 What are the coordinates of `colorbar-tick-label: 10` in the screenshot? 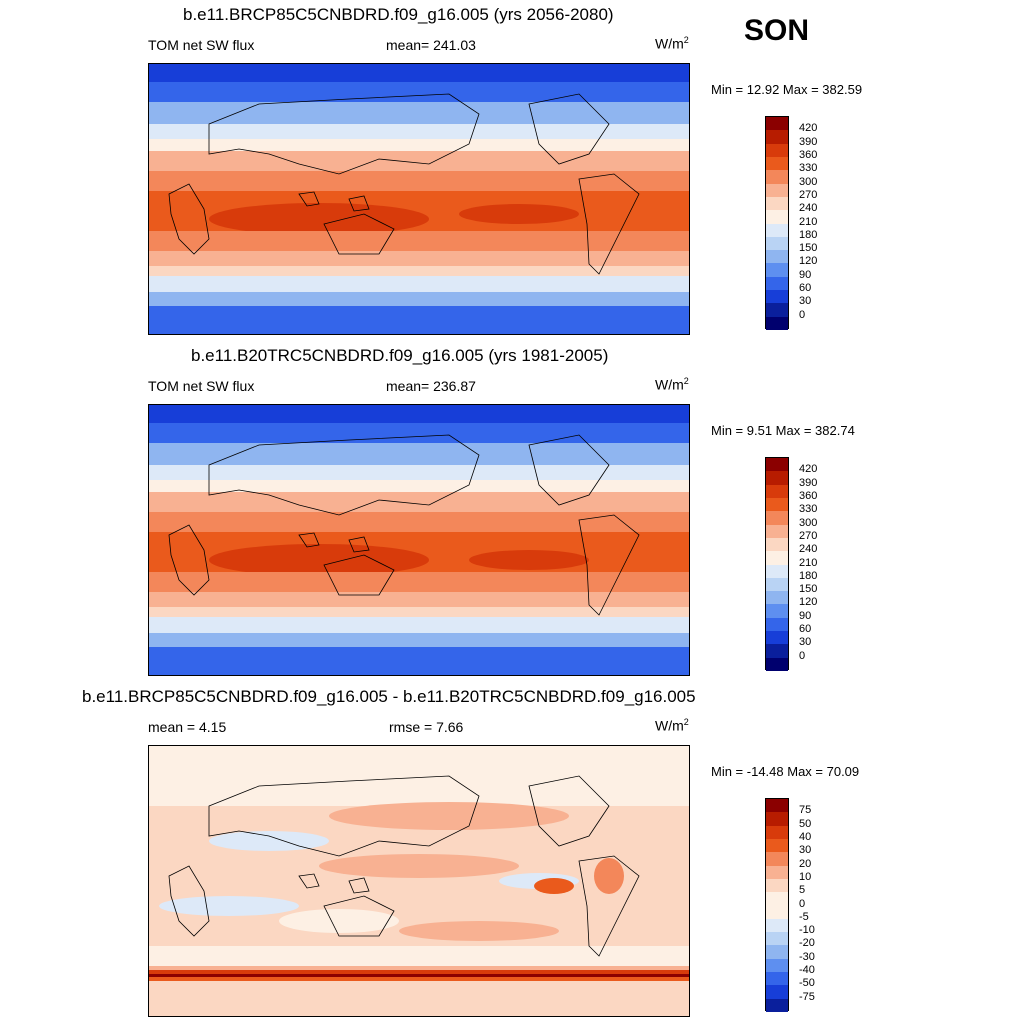 It's located at (805, 876).